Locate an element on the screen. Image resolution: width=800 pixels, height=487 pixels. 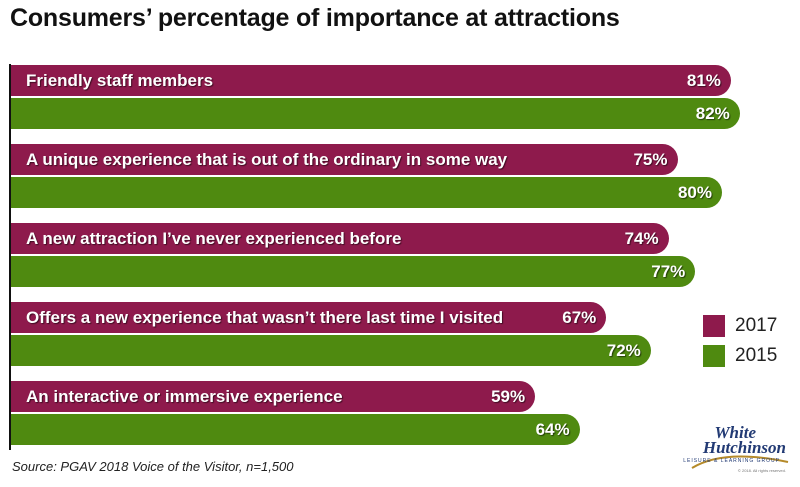
value-label-2017-5: 59% is located at coordinates (508, 396).